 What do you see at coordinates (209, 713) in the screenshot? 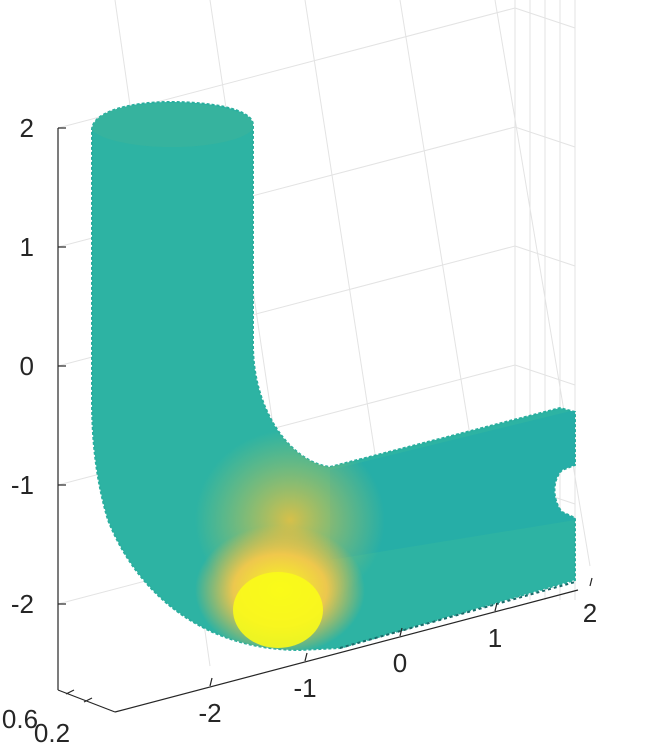
I see `x-tick-label: -2` at bounding box center [209, 713].